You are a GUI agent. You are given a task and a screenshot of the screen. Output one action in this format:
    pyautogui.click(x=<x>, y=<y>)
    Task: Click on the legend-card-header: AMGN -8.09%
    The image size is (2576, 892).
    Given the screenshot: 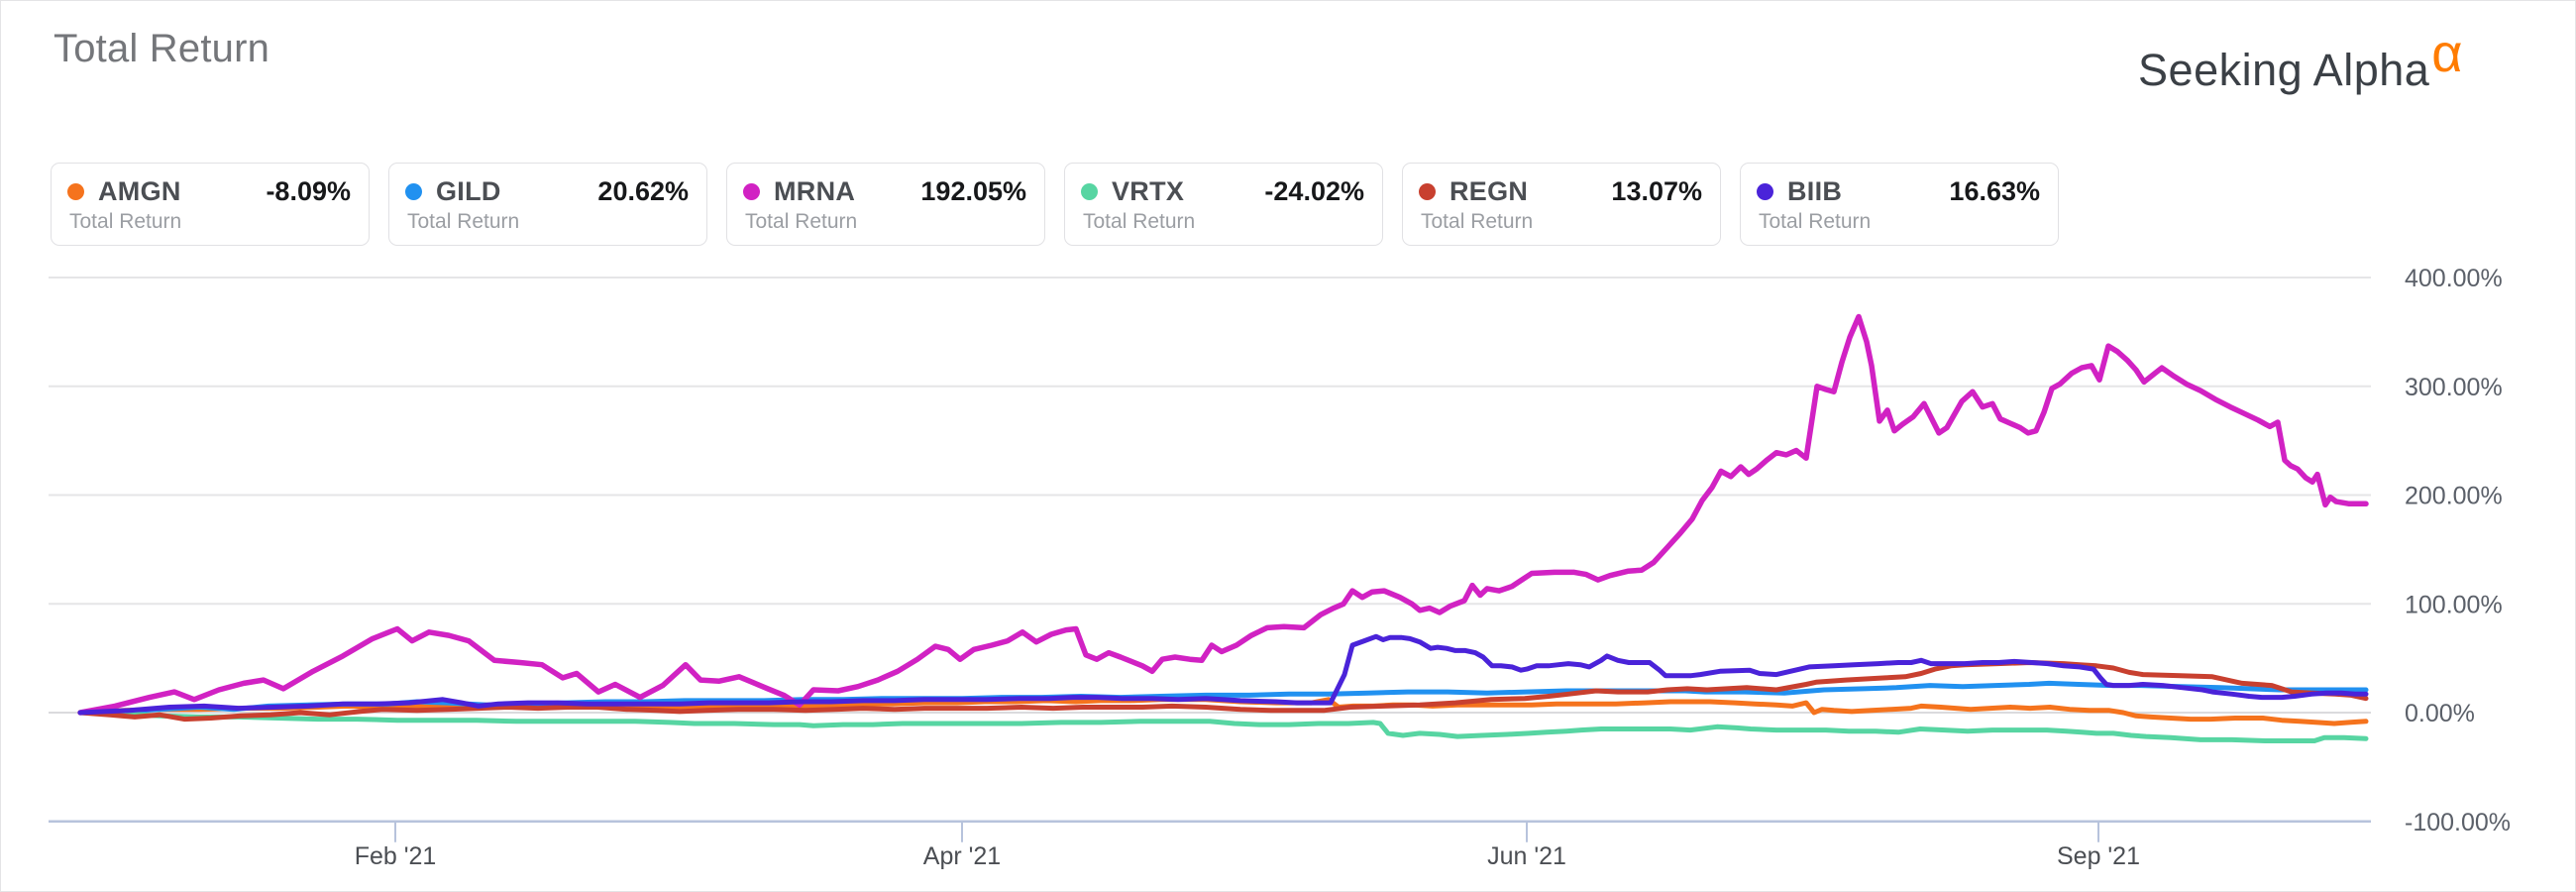 What is the action you would take?
    pyautogui.click(x=209, y=192)
    